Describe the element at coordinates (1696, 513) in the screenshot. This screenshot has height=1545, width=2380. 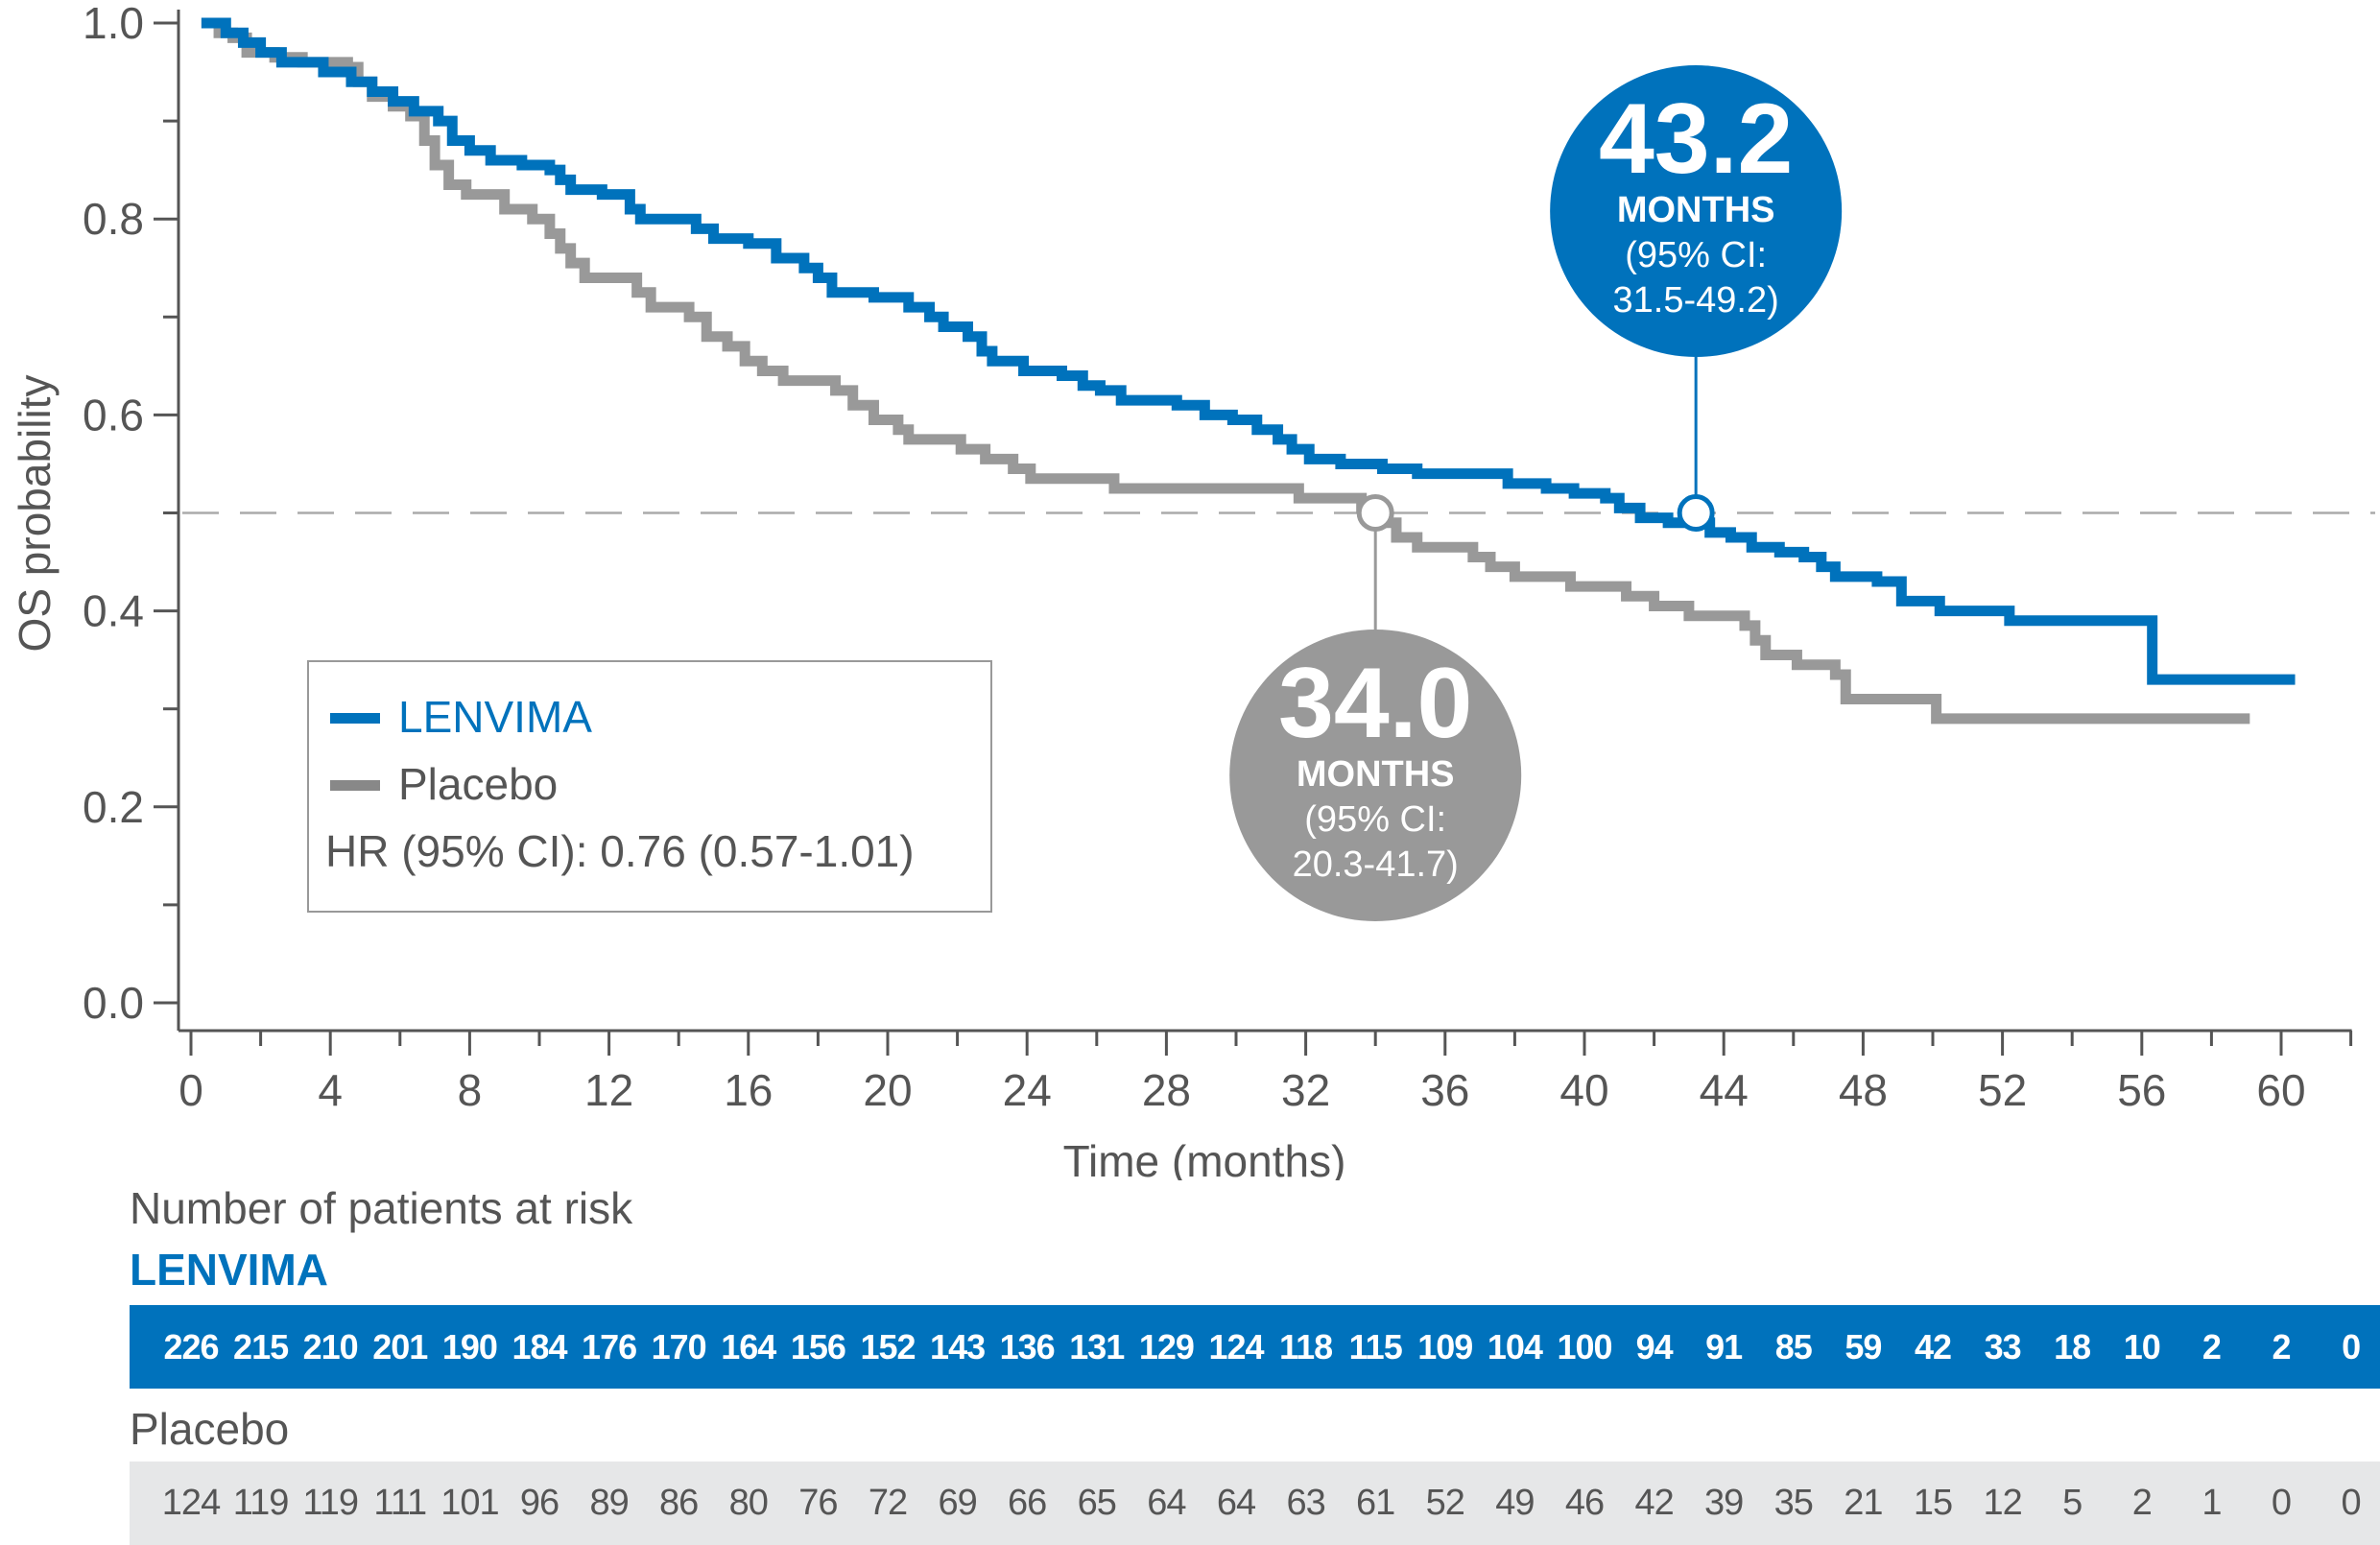
I see `median-marker-lenvima` at that location.